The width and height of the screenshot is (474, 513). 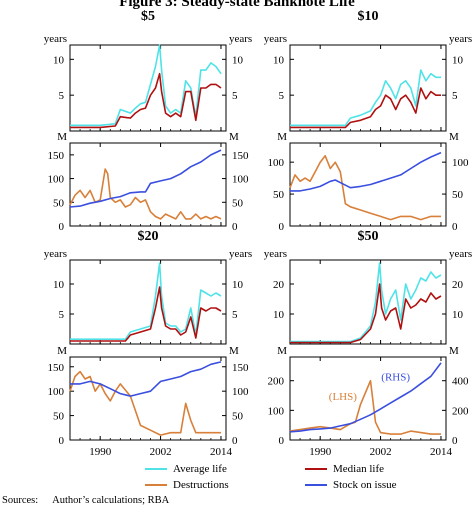 What do you see at coordinates (458, 315) in the screenshot?
I see `y-tick-label-top-right-3-0: 10` at bounding box center [458, 315].